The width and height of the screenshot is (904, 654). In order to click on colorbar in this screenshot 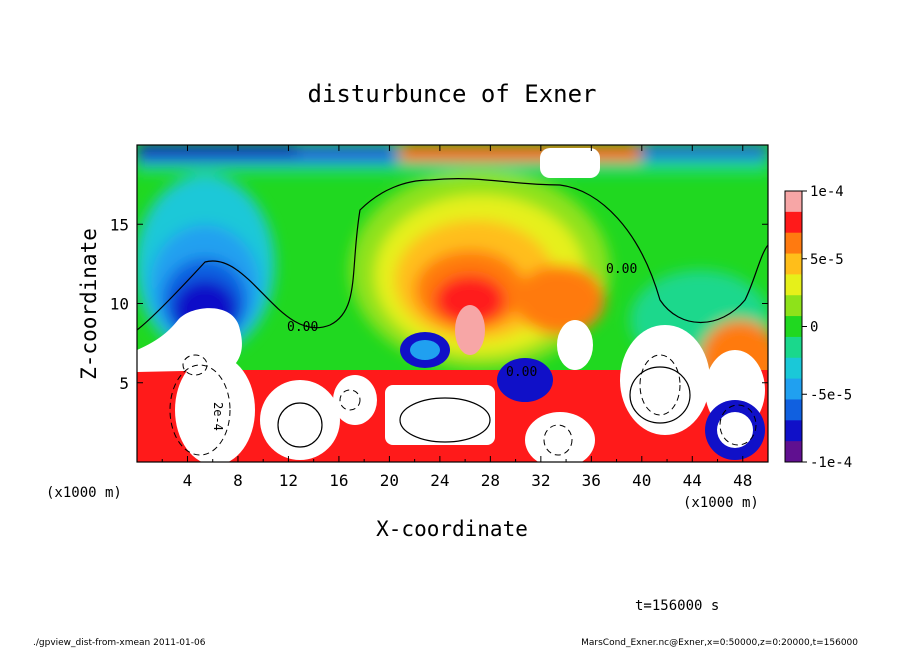, I will do `click(793, 326)`.